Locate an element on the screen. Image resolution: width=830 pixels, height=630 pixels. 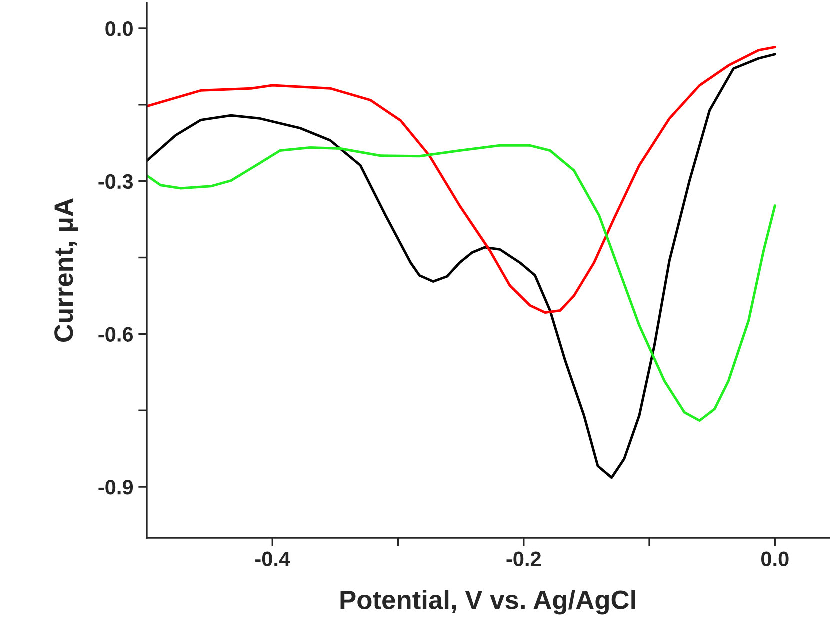
y-axis-title: Current, μA is located at coordinates (66, 270).